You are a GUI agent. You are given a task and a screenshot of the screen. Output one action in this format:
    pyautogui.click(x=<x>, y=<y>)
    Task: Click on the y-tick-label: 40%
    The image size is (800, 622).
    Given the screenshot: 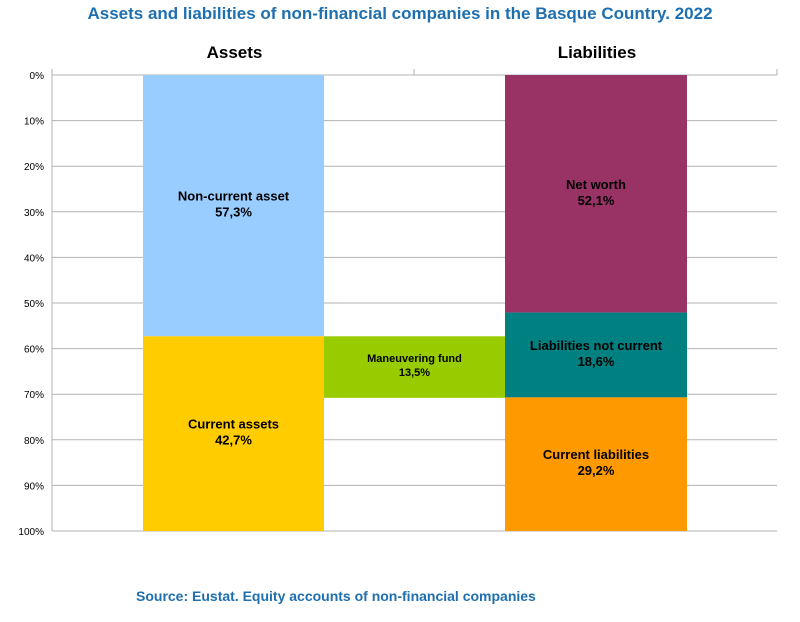 What is the action you would take?
    pyautogui.click(x=34, y=258)
    